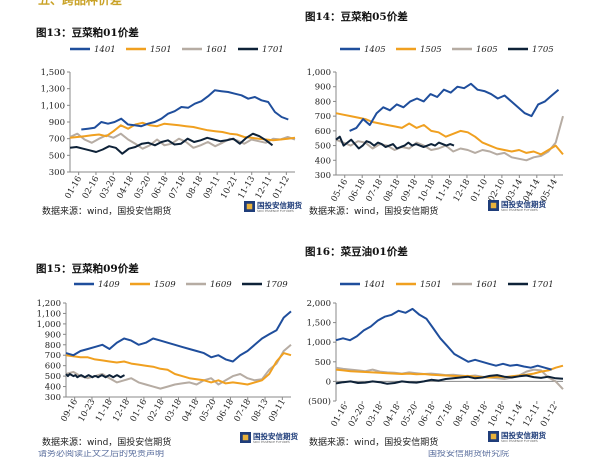  What do you see at coordinates (87, 269) in the screenshot?
I see `chart-title: 图15：豆菜粕09价差` at bounding box center [87, 269].